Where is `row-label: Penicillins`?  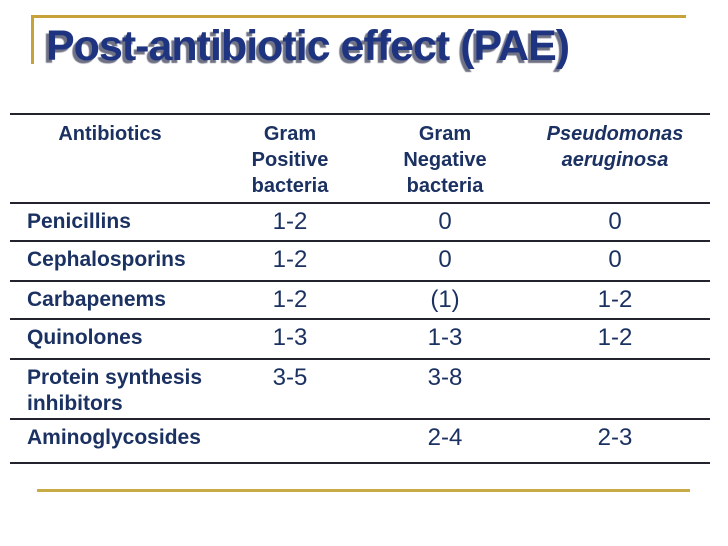
row-label: Penicillins is located at coordinates (79, 221).